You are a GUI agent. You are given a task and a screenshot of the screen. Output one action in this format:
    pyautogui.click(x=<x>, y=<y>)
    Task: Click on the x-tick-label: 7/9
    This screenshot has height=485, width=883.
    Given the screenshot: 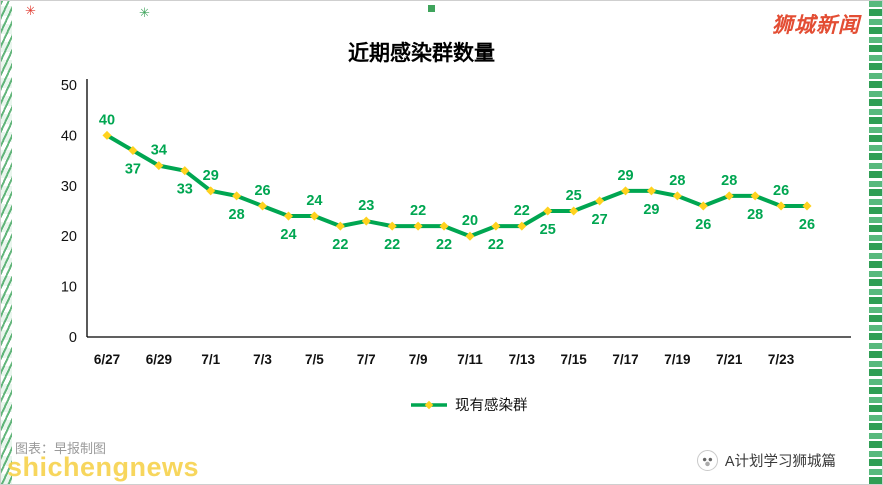 What is the action you would take?
    pyautogui.click(x=418, y=359)
    